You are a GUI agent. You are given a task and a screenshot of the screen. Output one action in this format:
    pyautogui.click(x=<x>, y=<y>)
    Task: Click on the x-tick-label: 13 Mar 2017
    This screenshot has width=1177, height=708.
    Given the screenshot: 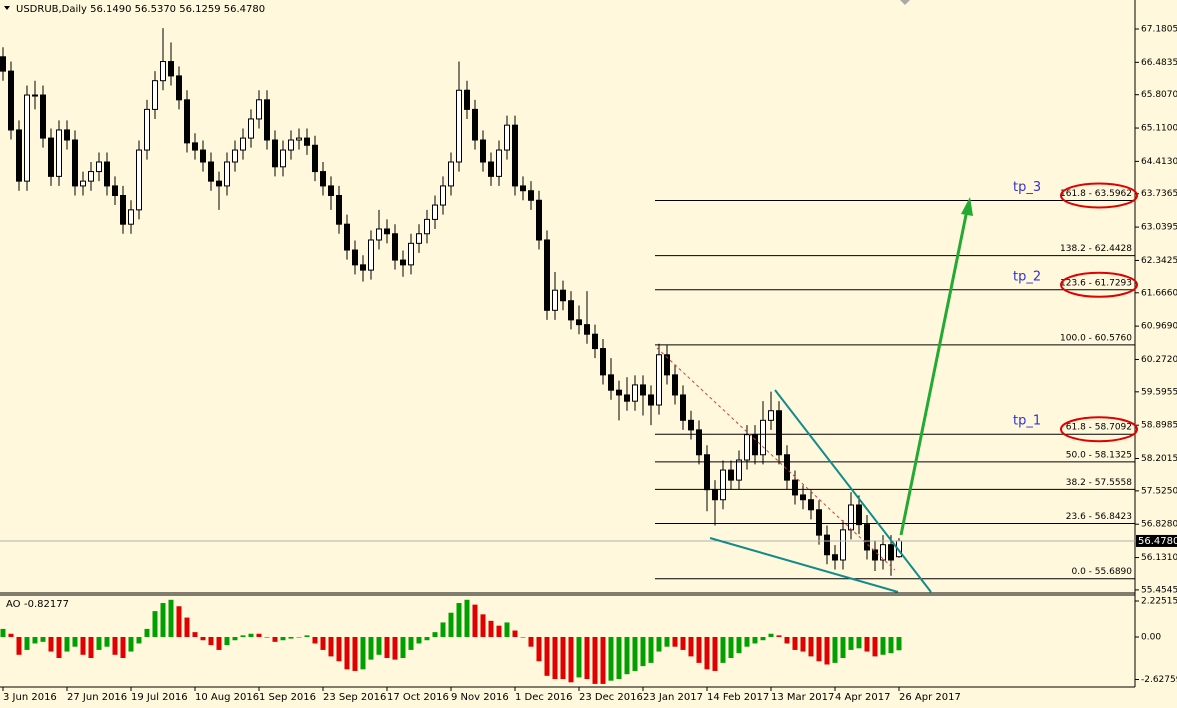 What is the action you would take?
    pyautogui.click(x=802, y=697)
    